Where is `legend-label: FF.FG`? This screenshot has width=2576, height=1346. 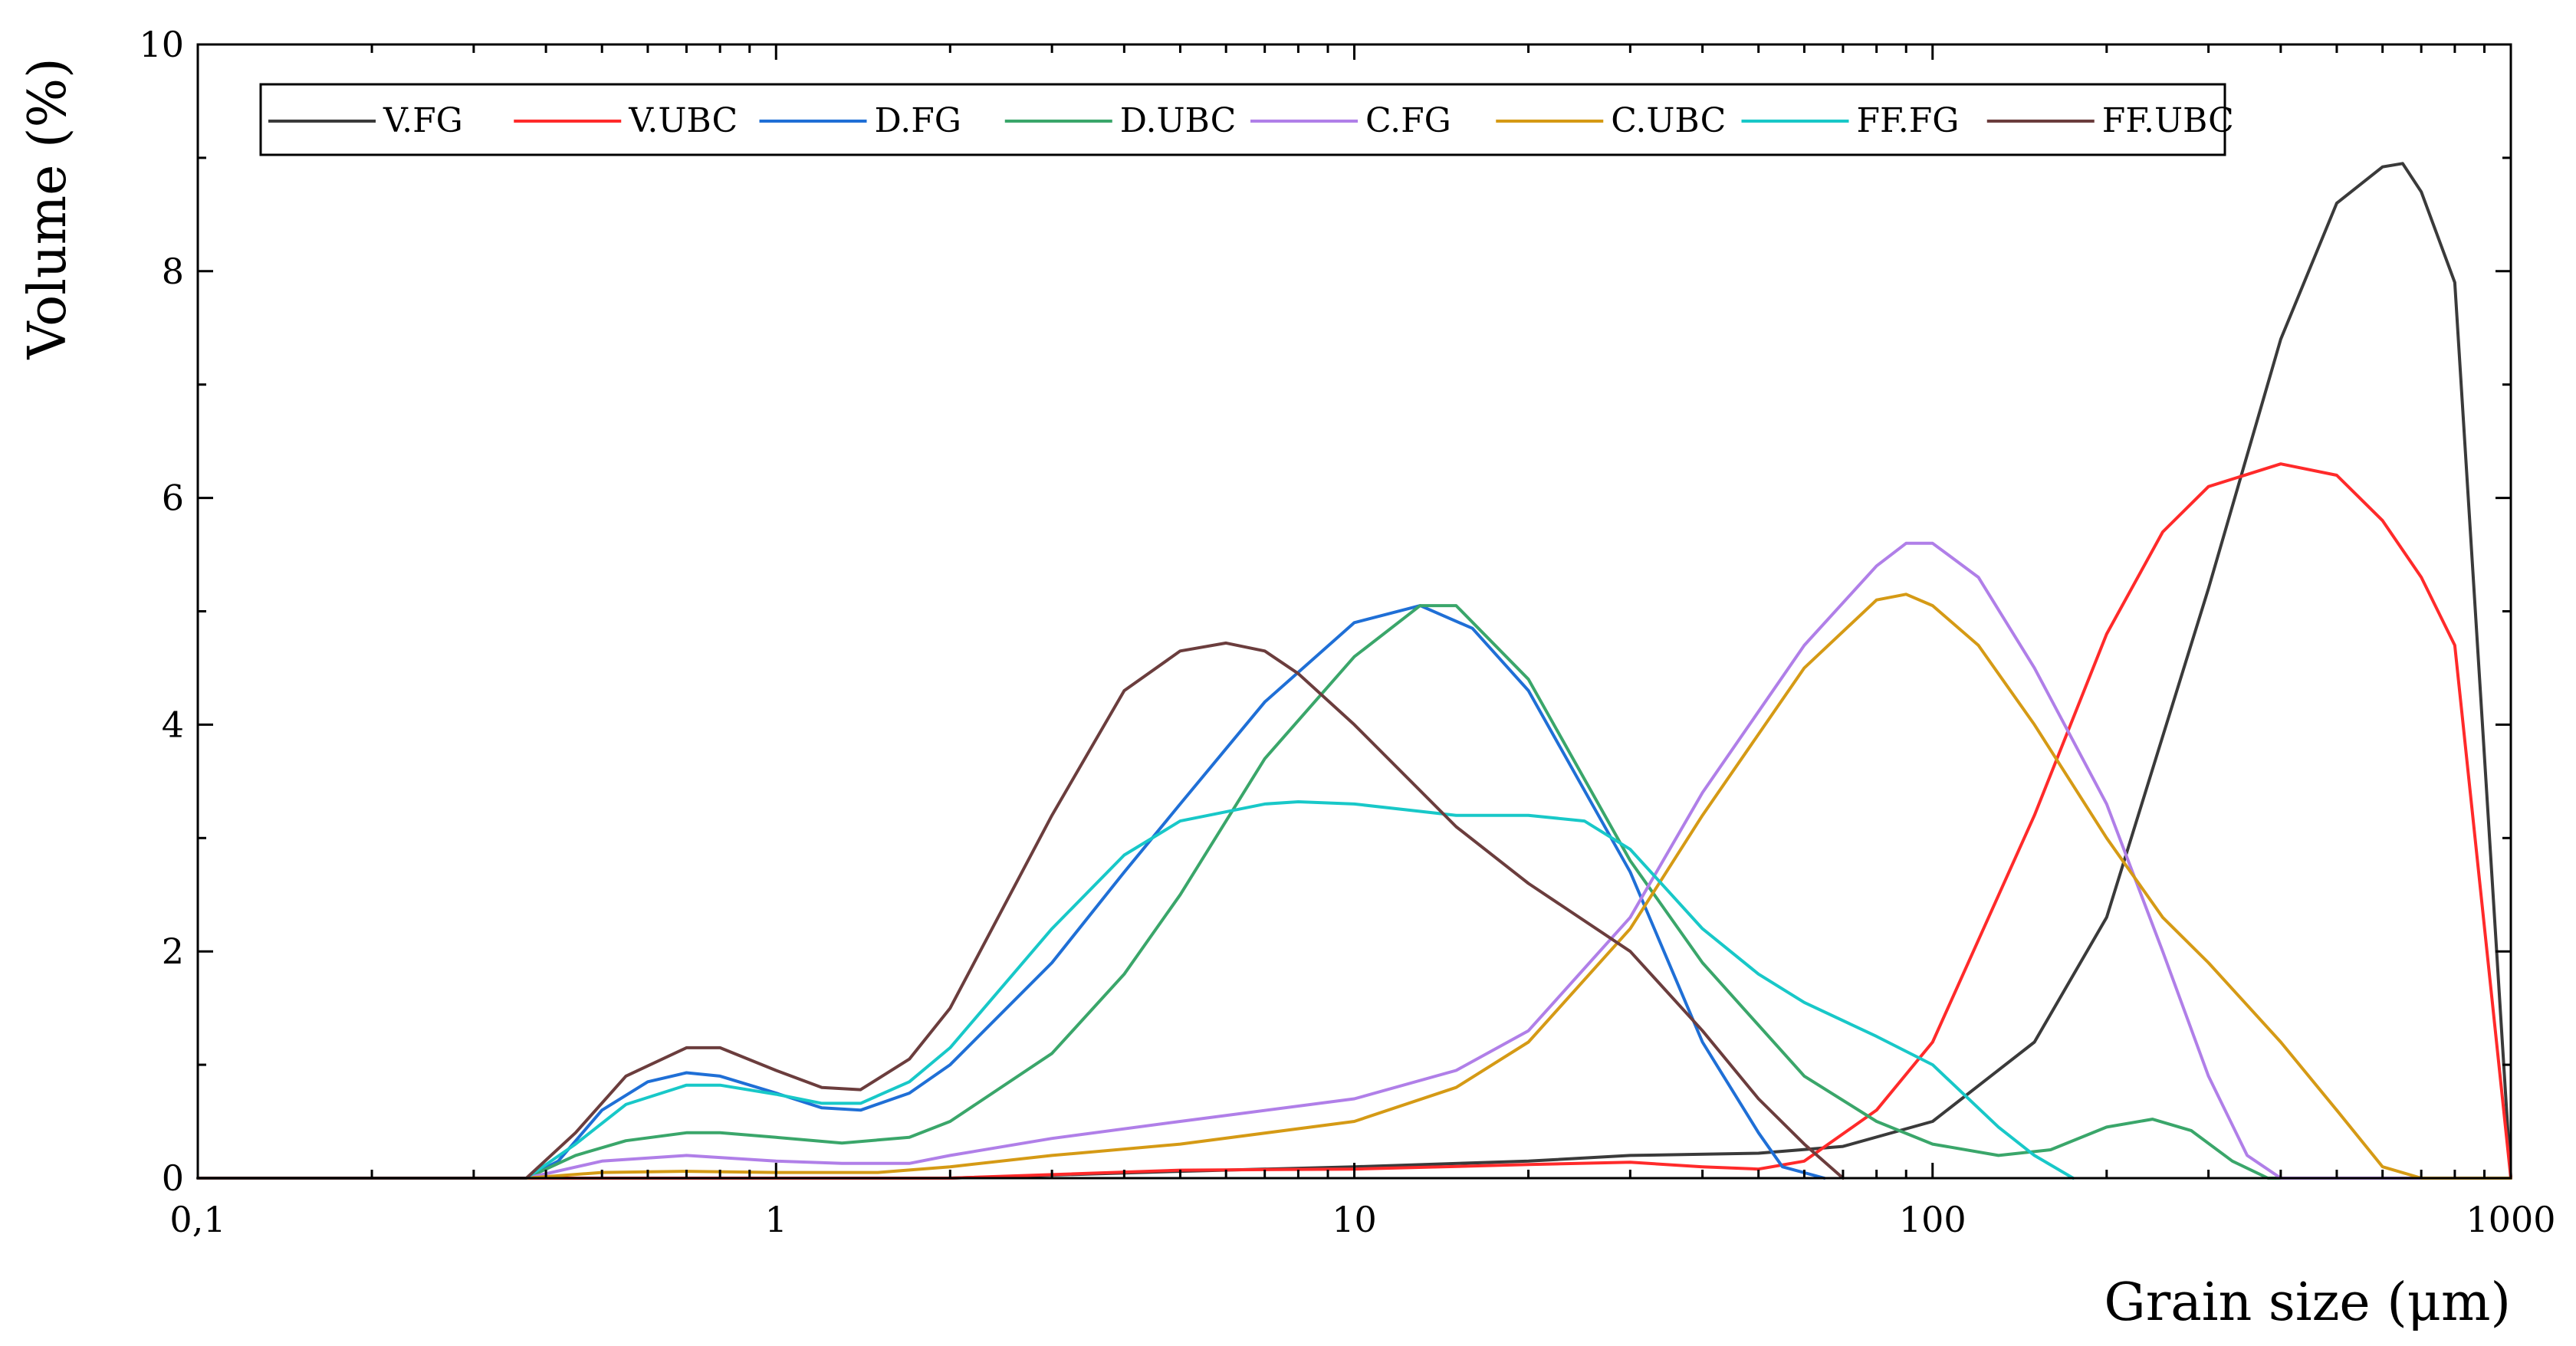
legend-label: FF.FG is located at coordinates (1909, 120).